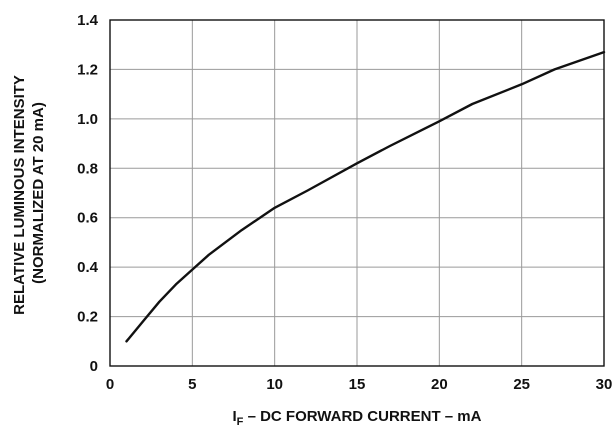 The image size is (613, 434). I want to click on x-tick-label: 25, so click(521, 384).